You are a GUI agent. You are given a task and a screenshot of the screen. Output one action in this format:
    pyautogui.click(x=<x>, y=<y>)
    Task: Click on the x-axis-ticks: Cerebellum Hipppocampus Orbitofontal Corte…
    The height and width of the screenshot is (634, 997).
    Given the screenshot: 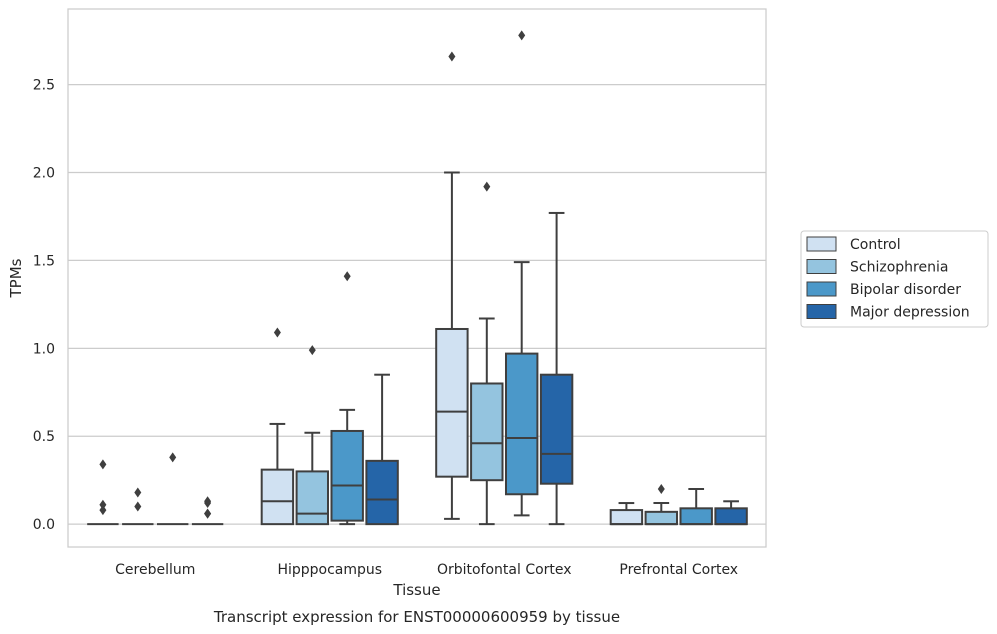 What is the action you would take?
    pyautogui.click(x=426, y=570)
    